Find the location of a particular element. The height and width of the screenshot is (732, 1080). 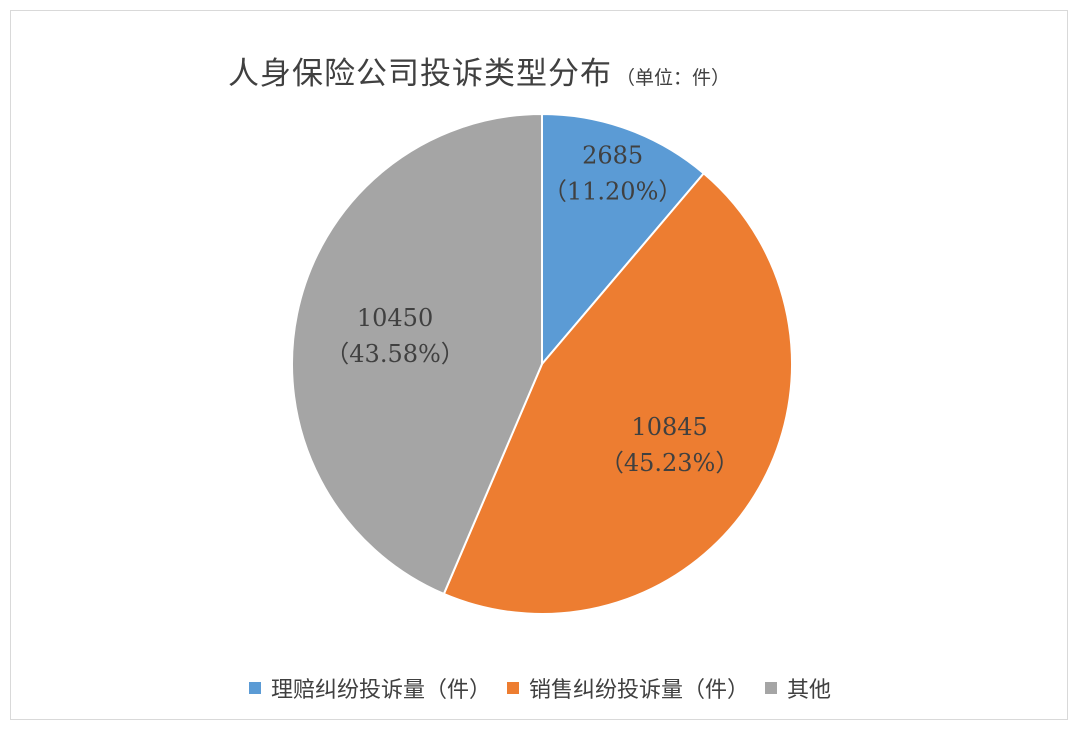

legend-swatch-sales is located at coordinates (512, 688).